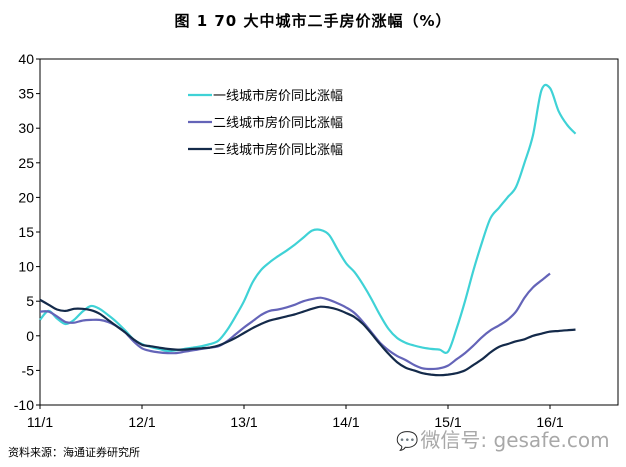  I want to click on x-tick-label: 15/1, so click(447, 422).